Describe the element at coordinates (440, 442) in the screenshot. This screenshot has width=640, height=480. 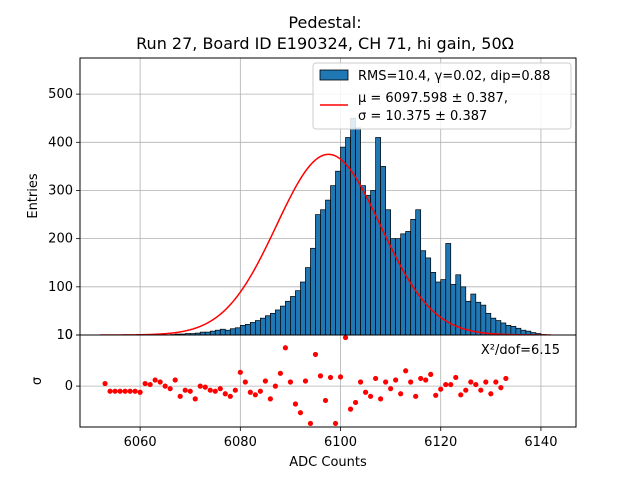
I see `x-tick-label: 6120` at that location.